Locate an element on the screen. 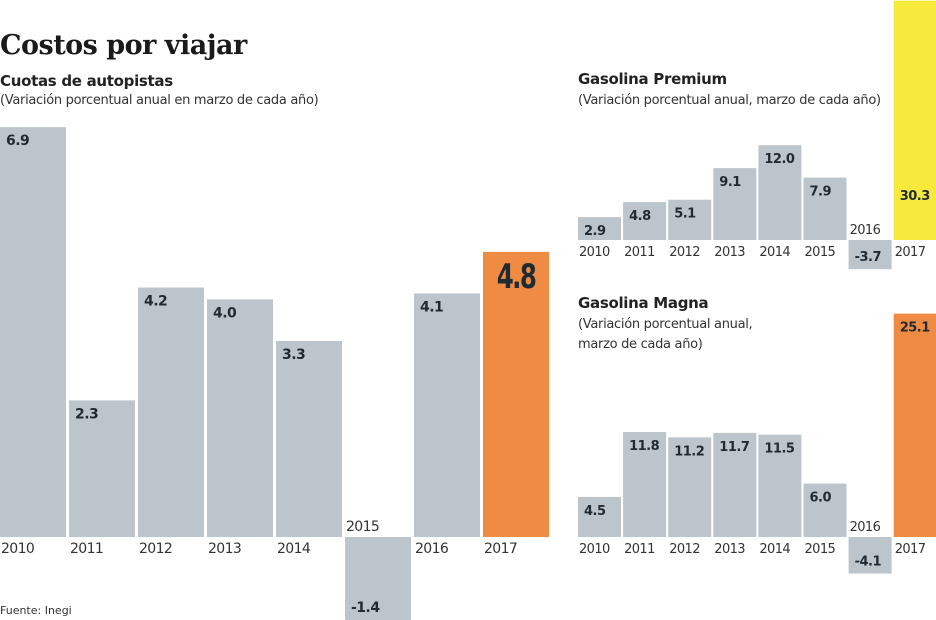 The image size is (936, 620). bar-premium-2016 is located at coordinates (870, 255).